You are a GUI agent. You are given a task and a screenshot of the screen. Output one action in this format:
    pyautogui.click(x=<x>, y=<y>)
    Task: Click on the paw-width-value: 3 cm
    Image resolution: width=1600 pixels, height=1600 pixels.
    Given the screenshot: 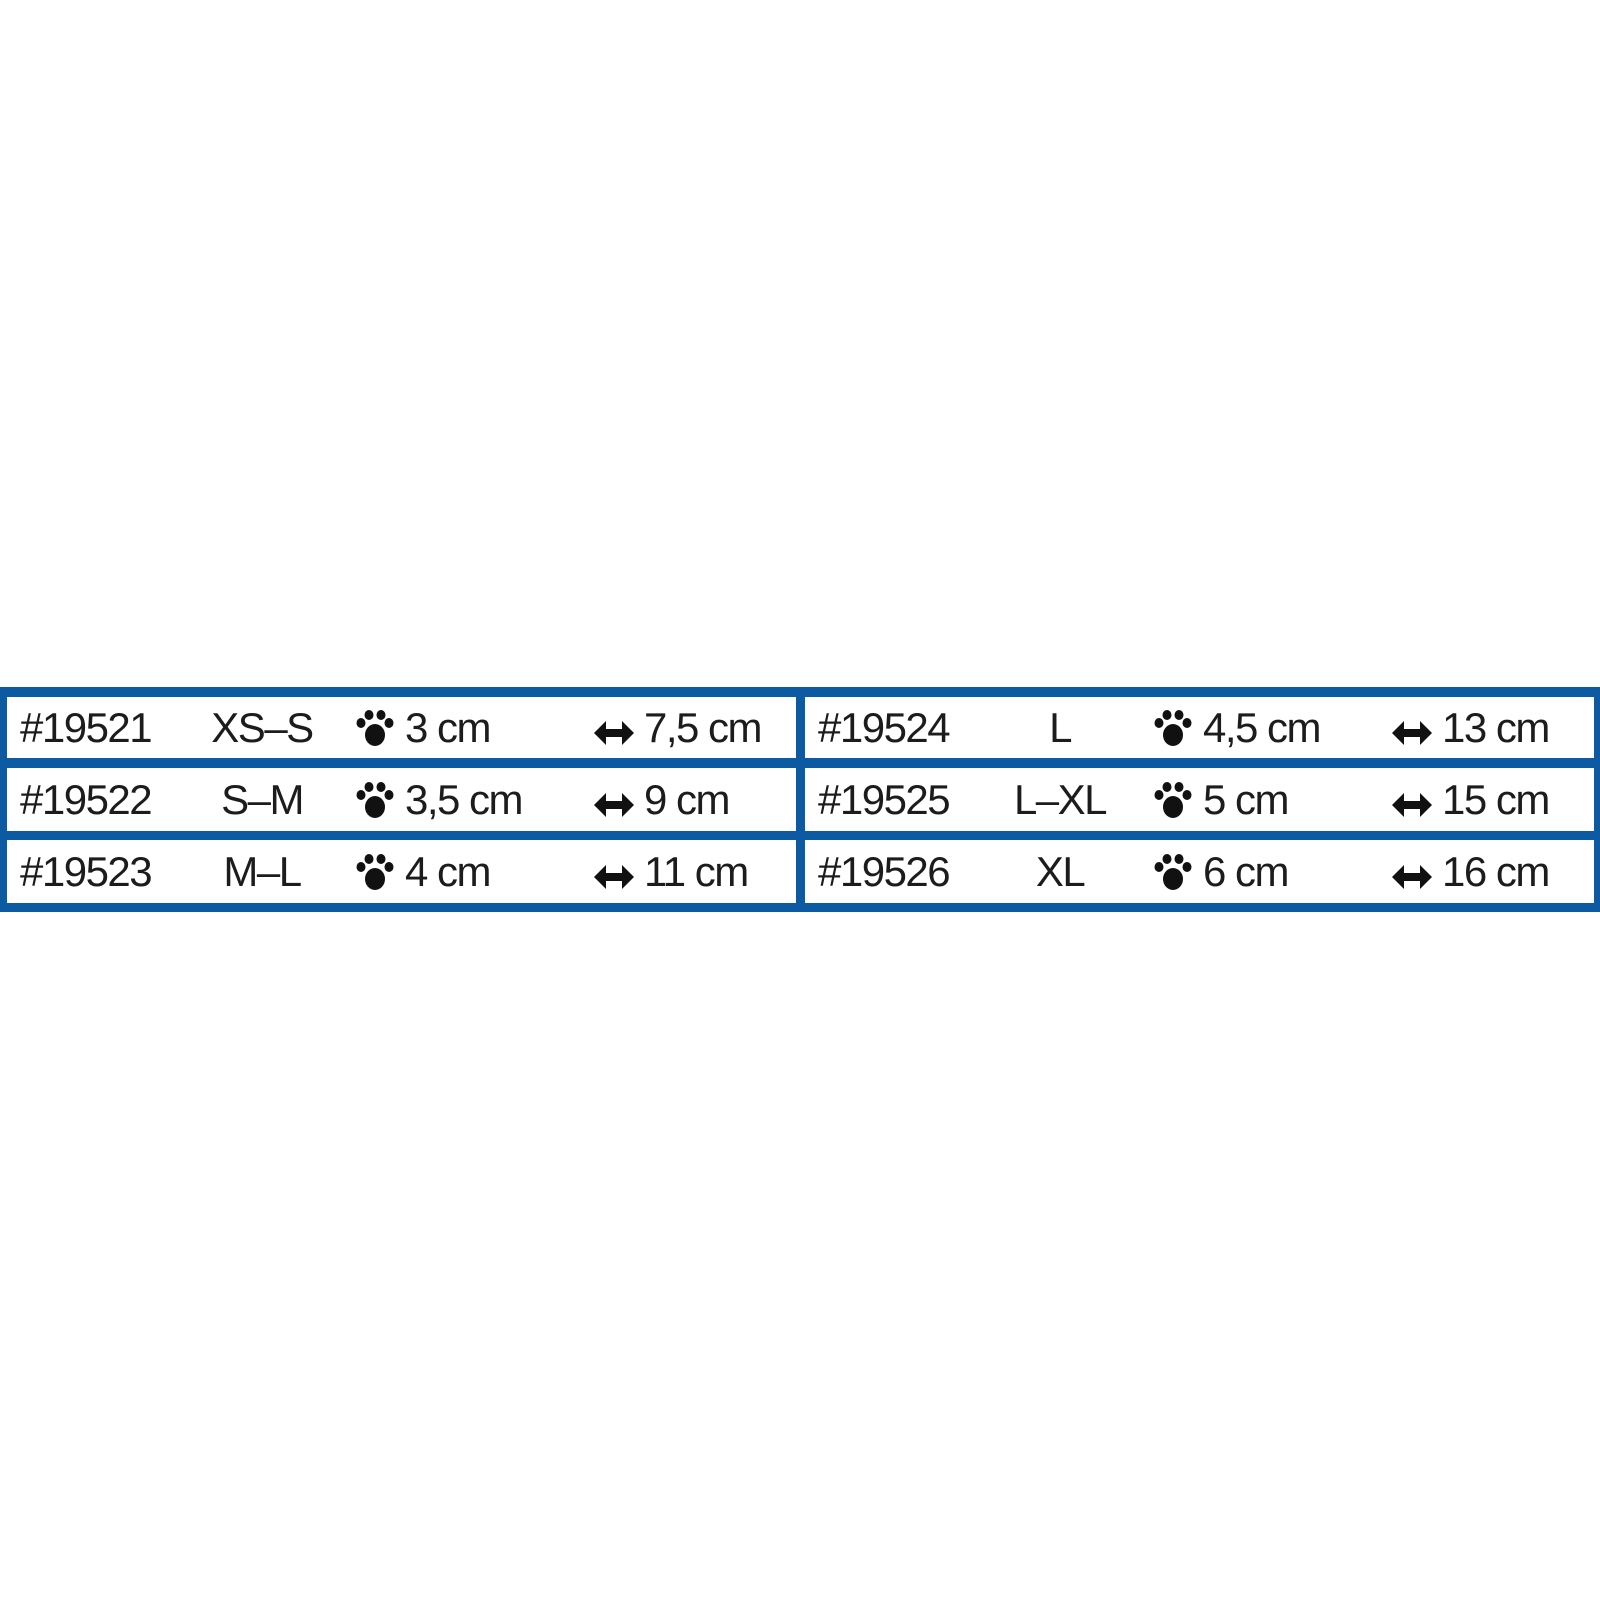 What is the action you would take?
    pyautogui.click(x=448, y=727)
    